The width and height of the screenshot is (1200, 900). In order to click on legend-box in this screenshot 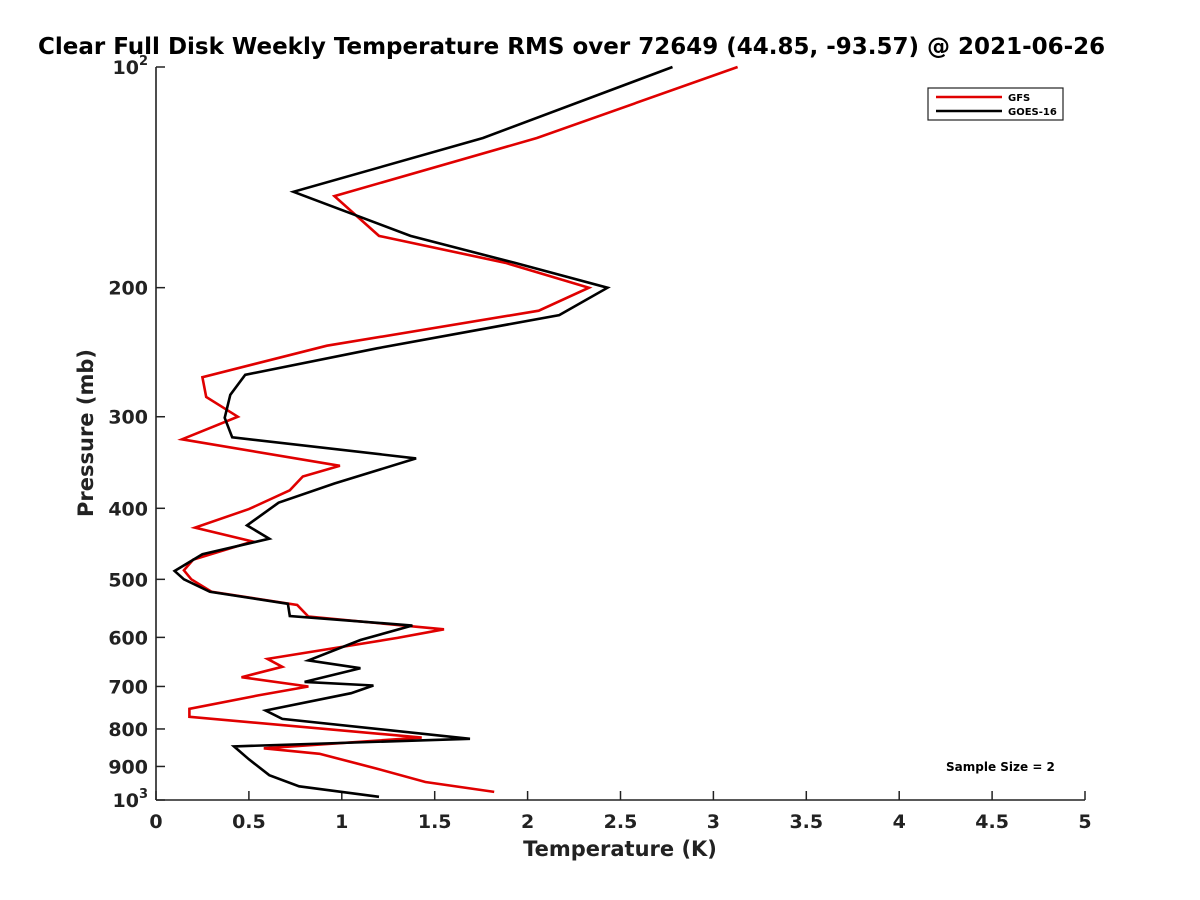, I will do `click(995, 104)`.